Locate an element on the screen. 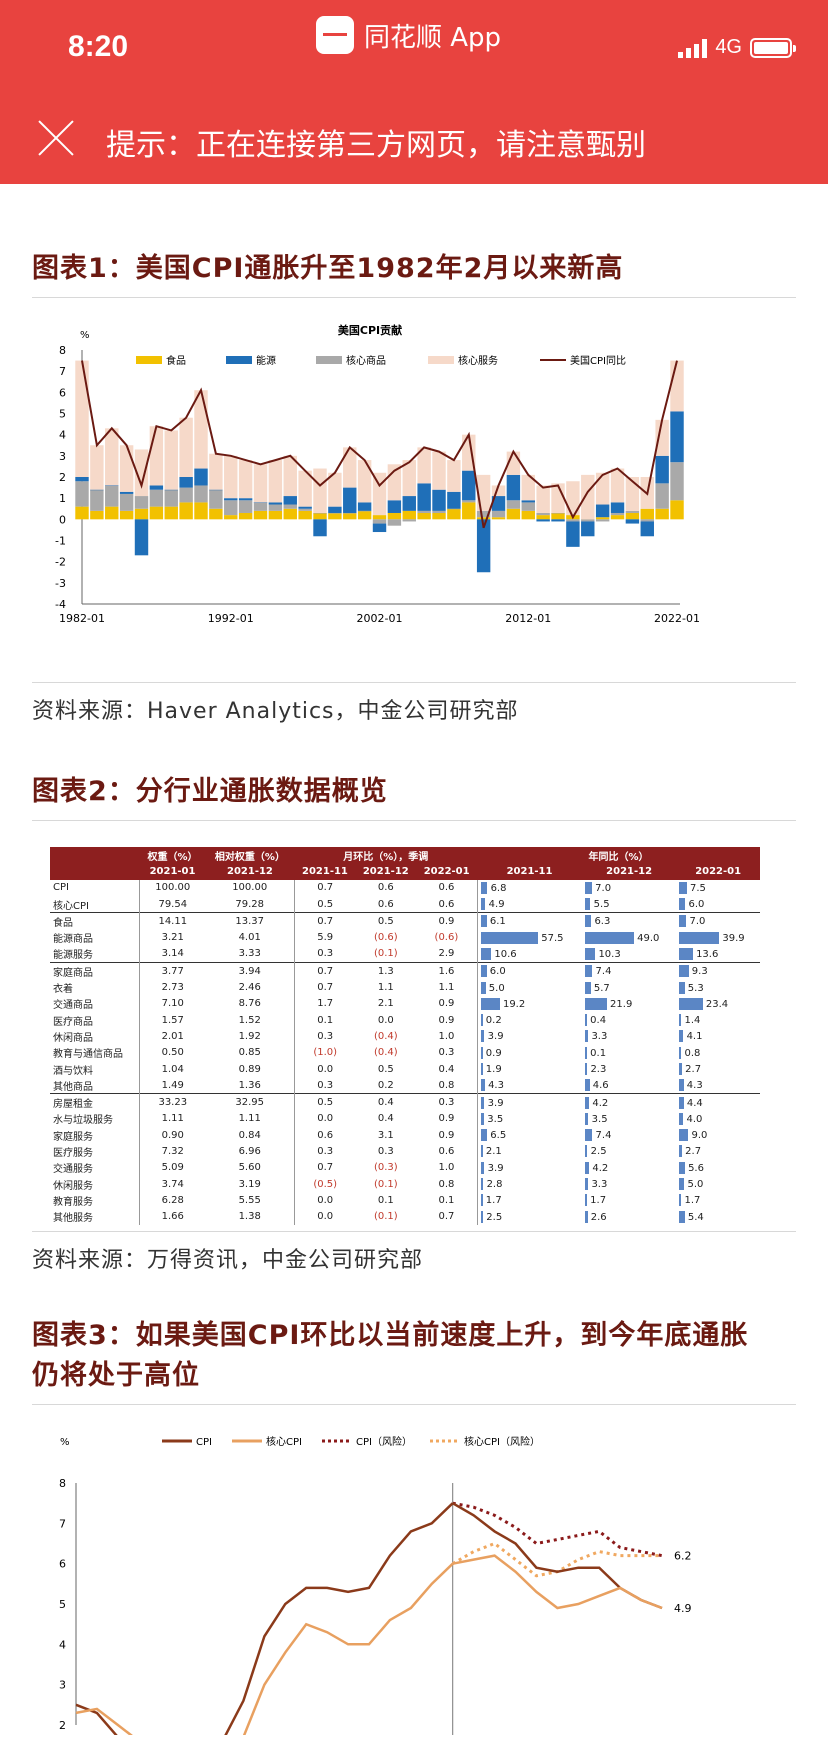 The image size is (828, 1742). yoy-value: 39.9 is located at coordinates (732, 938).